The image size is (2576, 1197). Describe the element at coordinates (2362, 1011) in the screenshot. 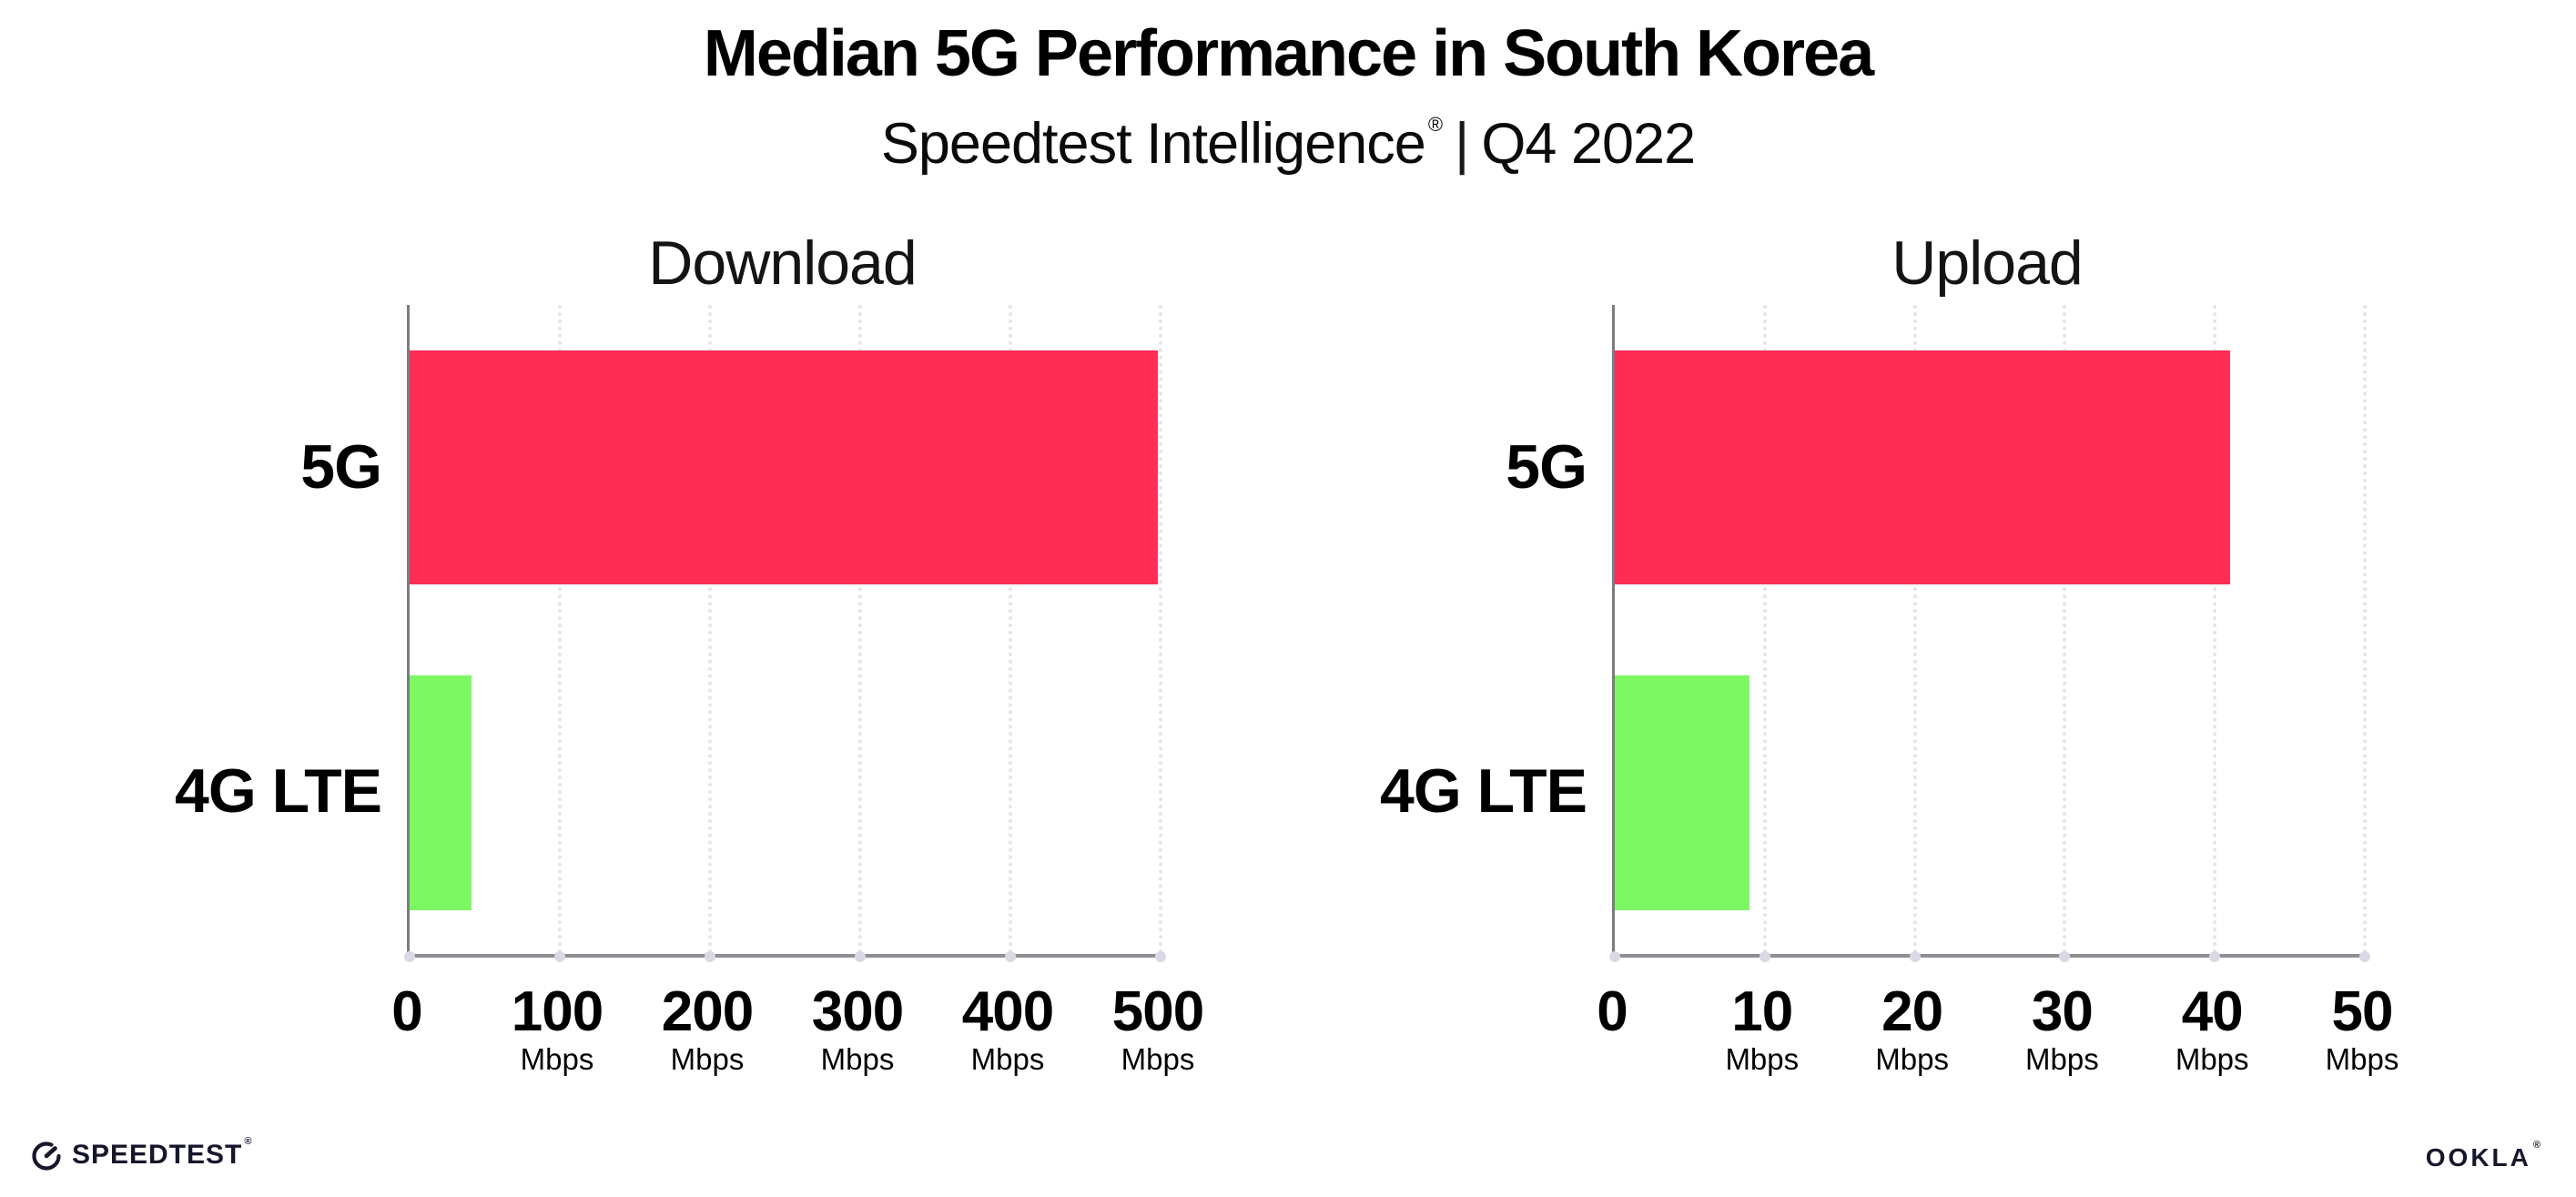

I see `x-tick-value: 50` at that location.